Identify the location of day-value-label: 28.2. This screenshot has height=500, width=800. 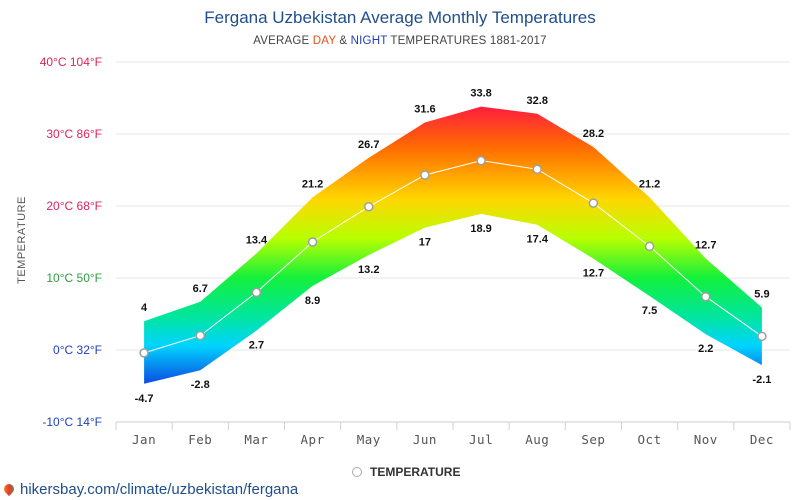
(593, 134).